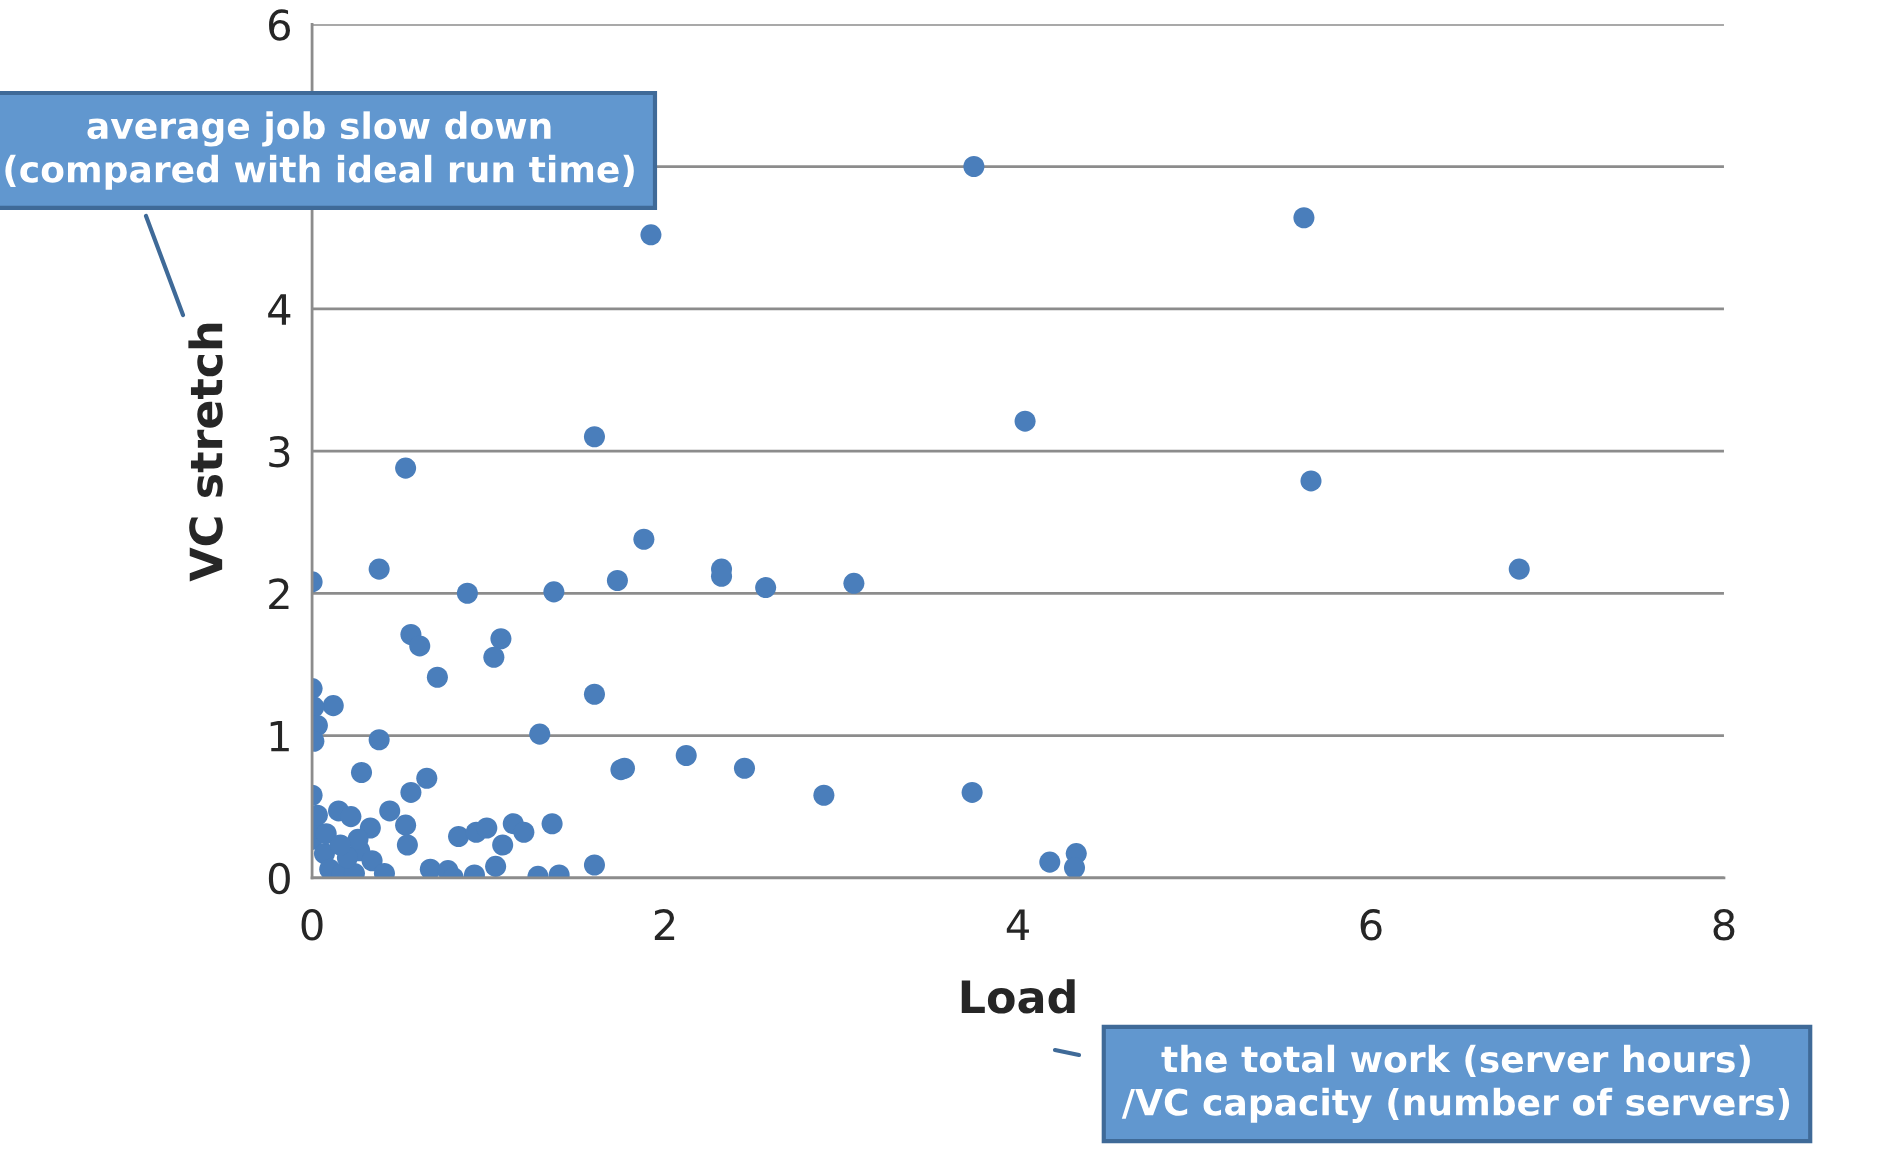 This screenshot has width=1880, height=1158. Describe the element at coordinates (205, 452) in the screenshot. I see `y-axis-title: VC stretch` at that location.